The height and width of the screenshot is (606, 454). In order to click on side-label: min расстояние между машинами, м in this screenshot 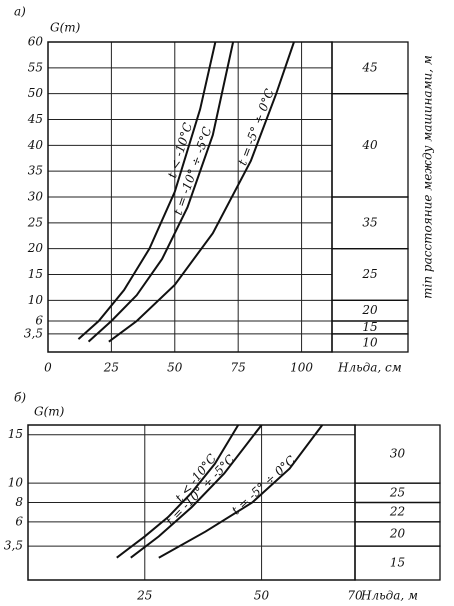, I will do `click(428, 177)`.